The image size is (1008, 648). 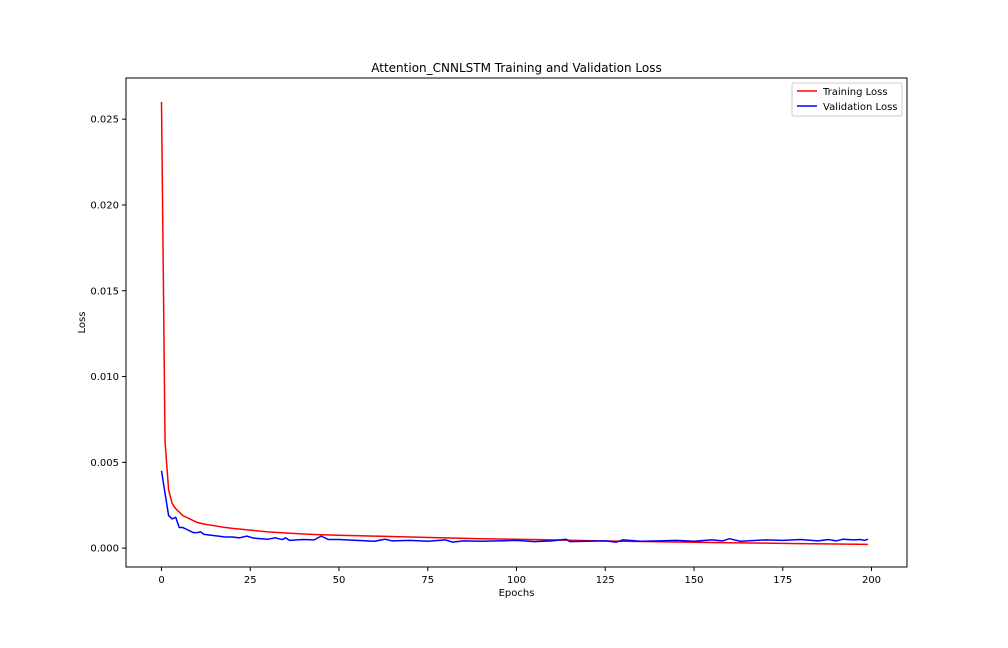 I want to click on x-axis: 0 25 50 75 100 125 150 175 200, so click(x=519, y=576).